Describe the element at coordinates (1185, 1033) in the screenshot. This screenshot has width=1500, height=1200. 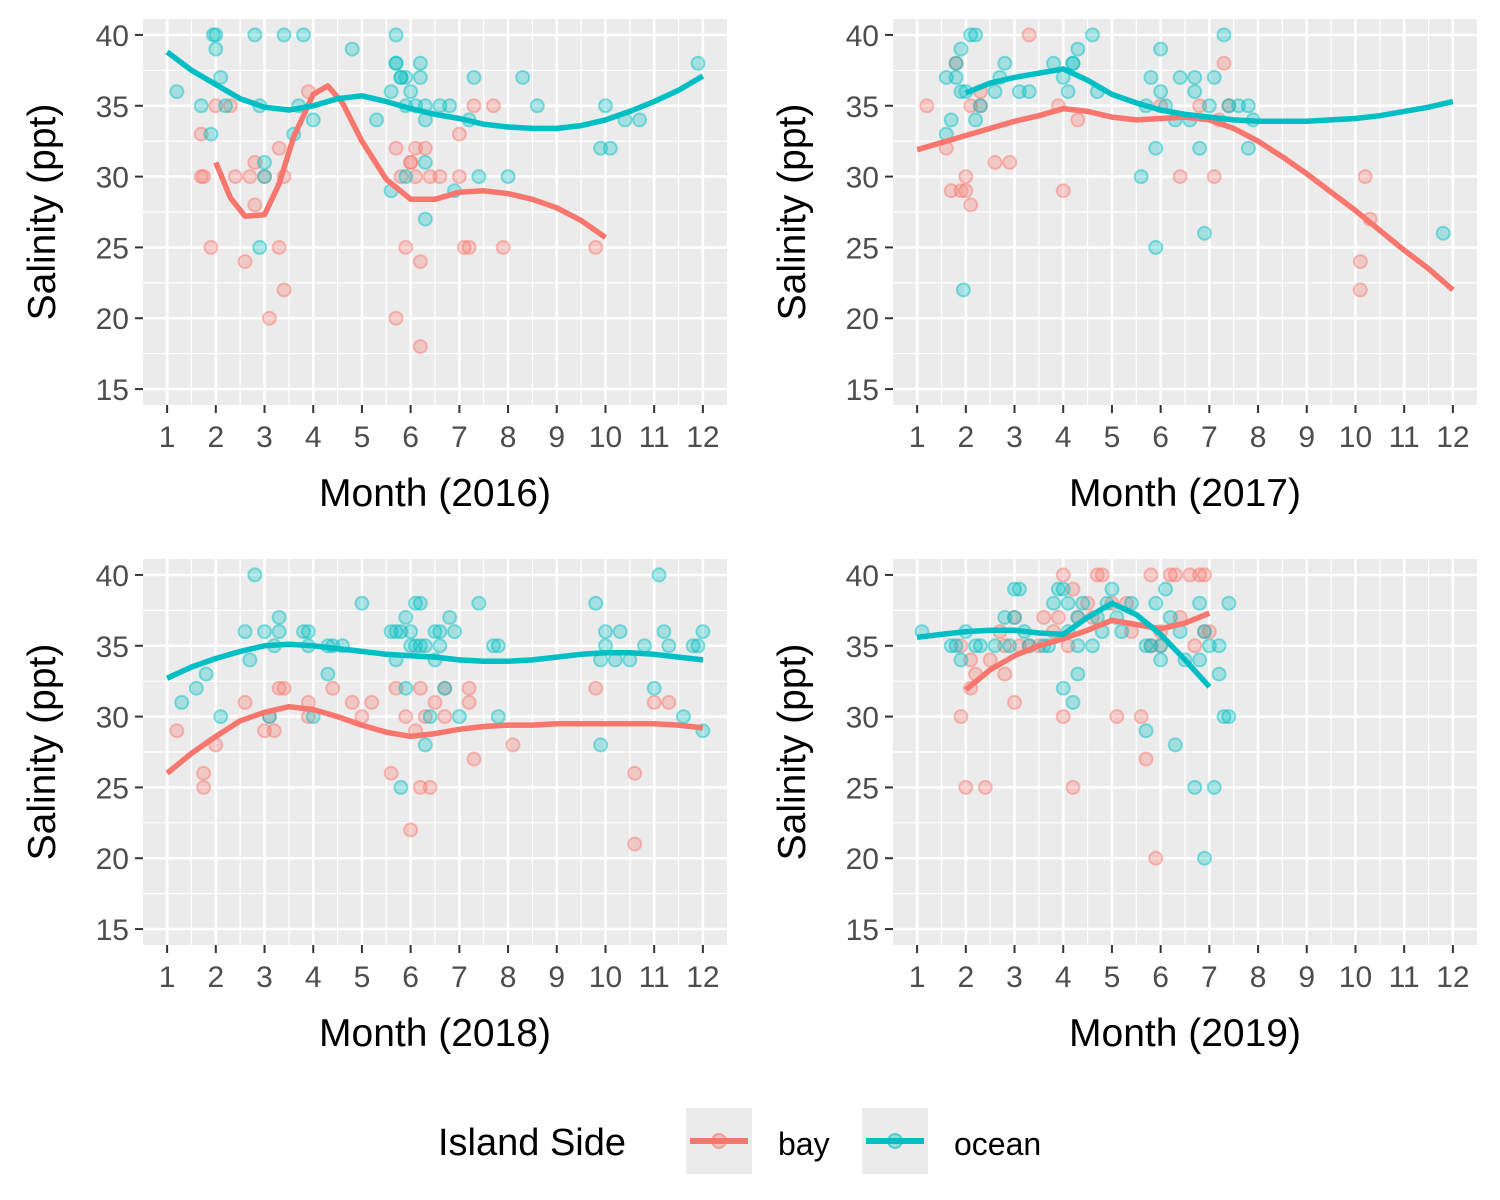
I see `x-axis-label: Month (2019)` at that location.